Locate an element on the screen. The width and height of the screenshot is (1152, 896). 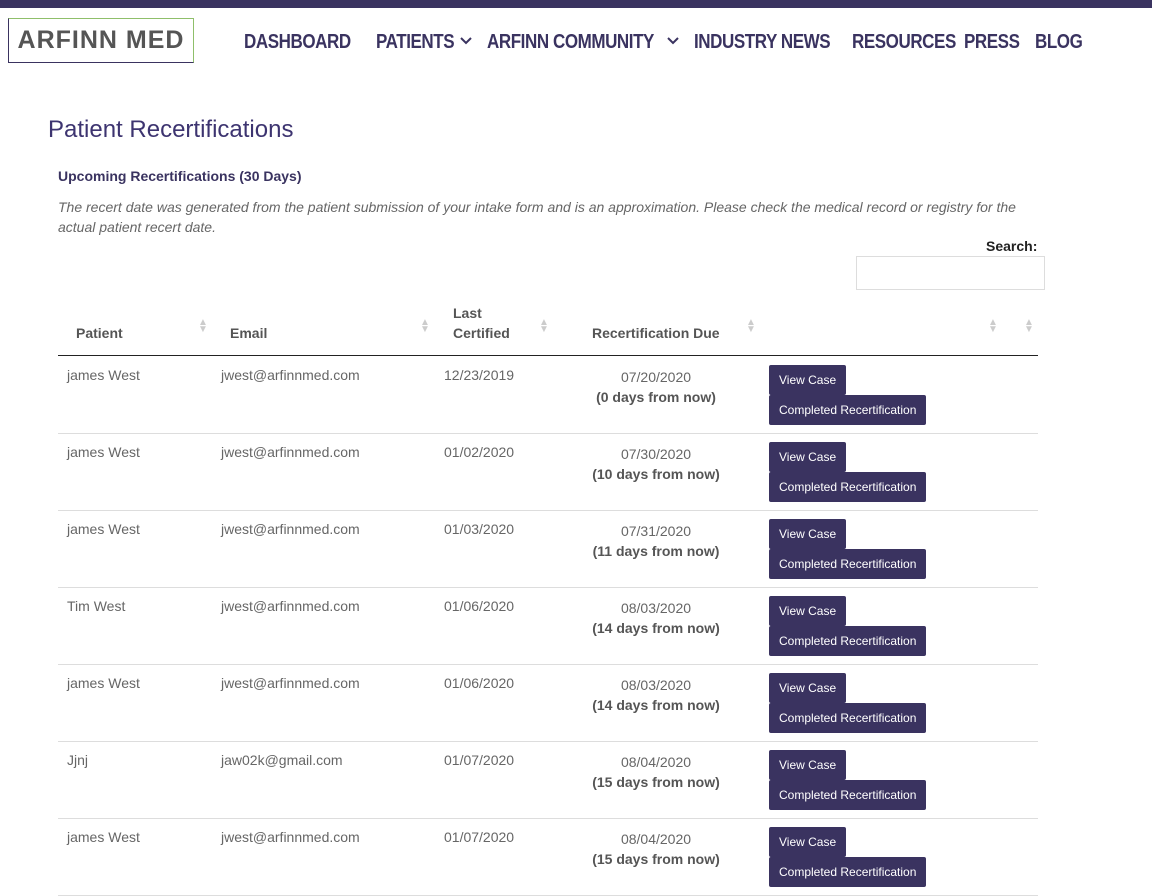
column-header: Email is located at coordinates (249, 333).